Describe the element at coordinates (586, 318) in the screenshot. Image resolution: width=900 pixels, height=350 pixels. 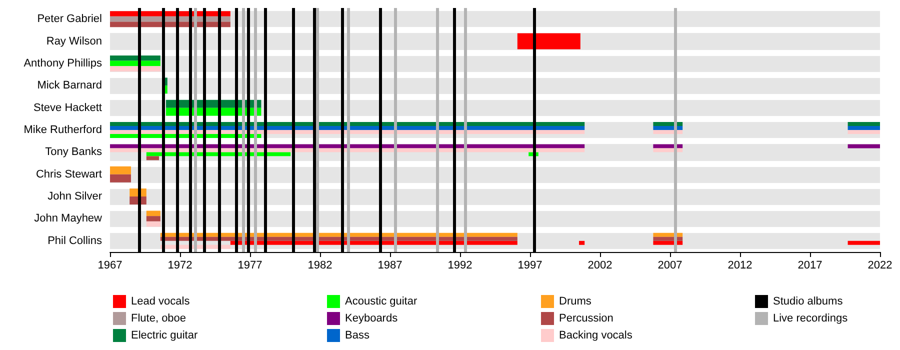
I see `legend-label: Percussion` at that location.